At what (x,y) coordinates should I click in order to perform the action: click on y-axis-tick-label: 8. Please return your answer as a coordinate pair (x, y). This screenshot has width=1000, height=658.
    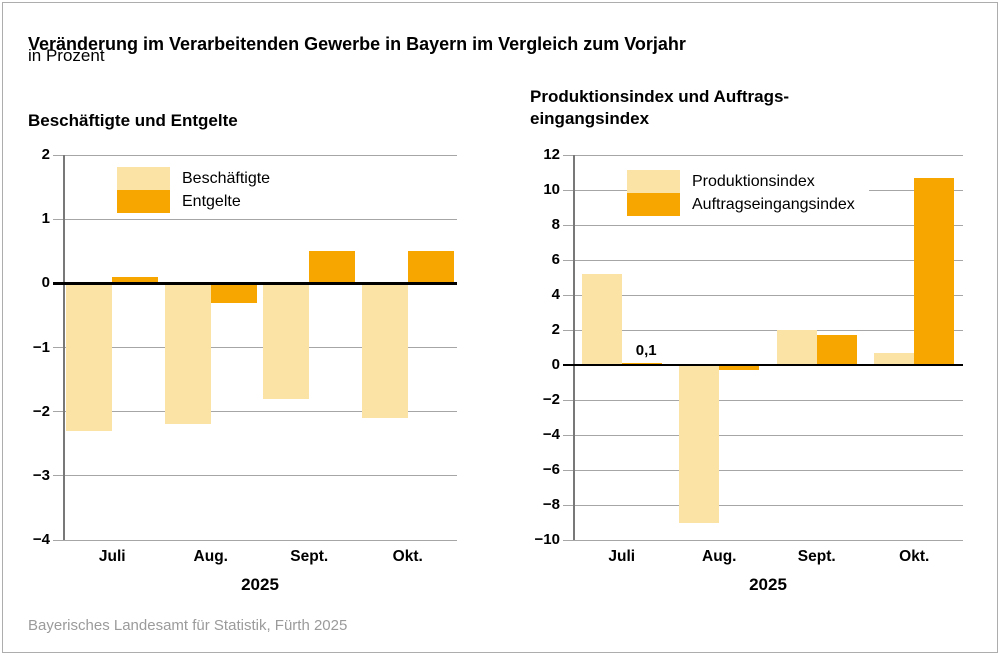
    Looking at the image, I should click on (555, 224).